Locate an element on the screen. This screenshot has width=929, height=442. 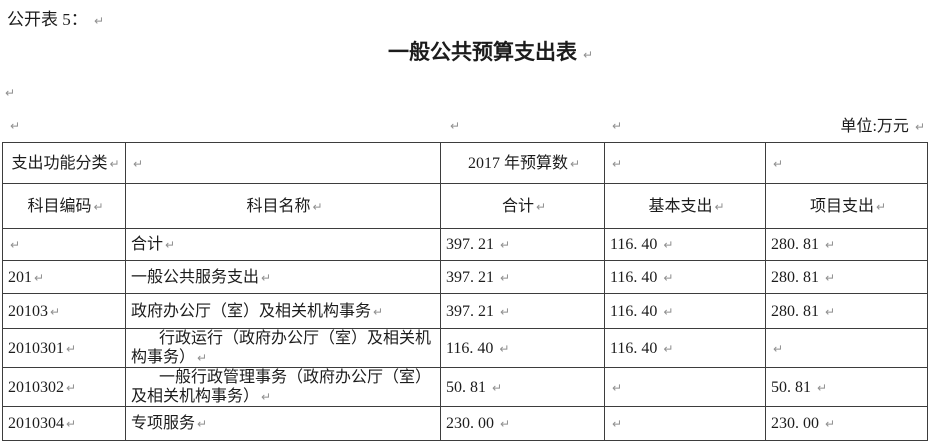
basic-cell: ↵ is located at coordinates (685, 387).